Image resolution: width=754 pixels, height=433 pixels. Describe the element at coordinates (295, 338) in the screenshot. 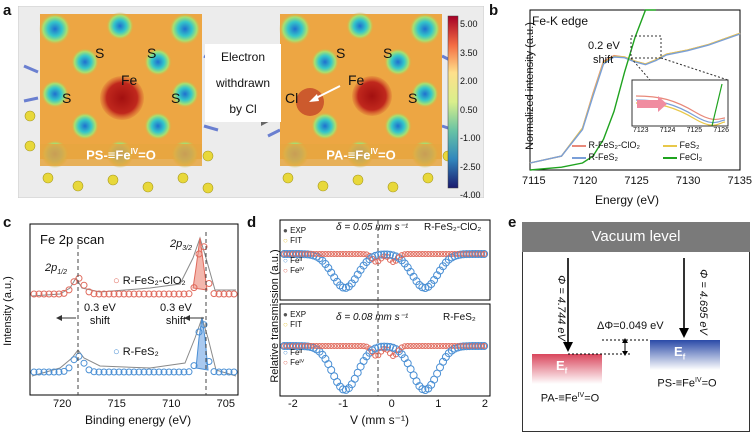

I see `legend-d-bottom: ● EXP ○ FIT ○ Feᴵᴵ ○ Feᴵⱽ` at that location.